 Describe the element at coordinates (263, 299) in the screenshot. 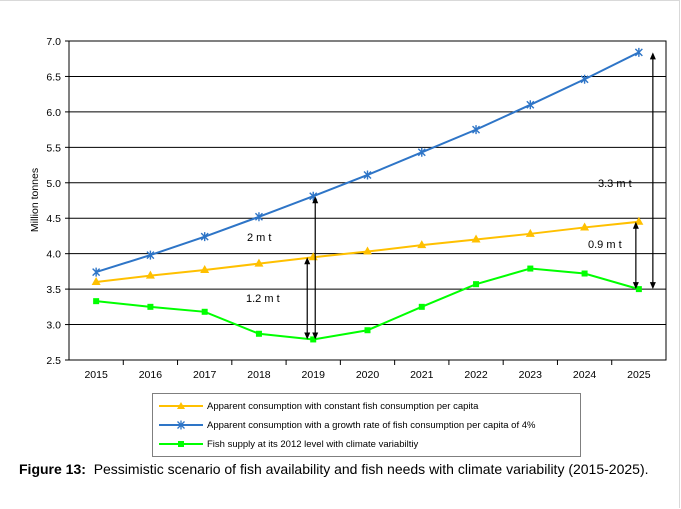

I see `annotation-1-2mt: 1.2 m t` at that location.